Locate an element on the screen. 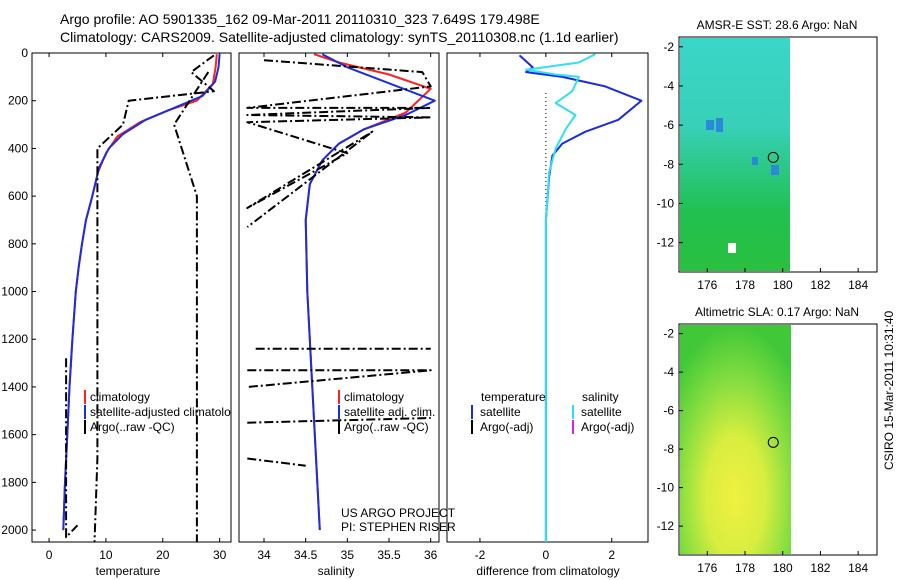 The image size is (900, 580). temperature-xtick-label: 0 is located at coordinates (49, 555).